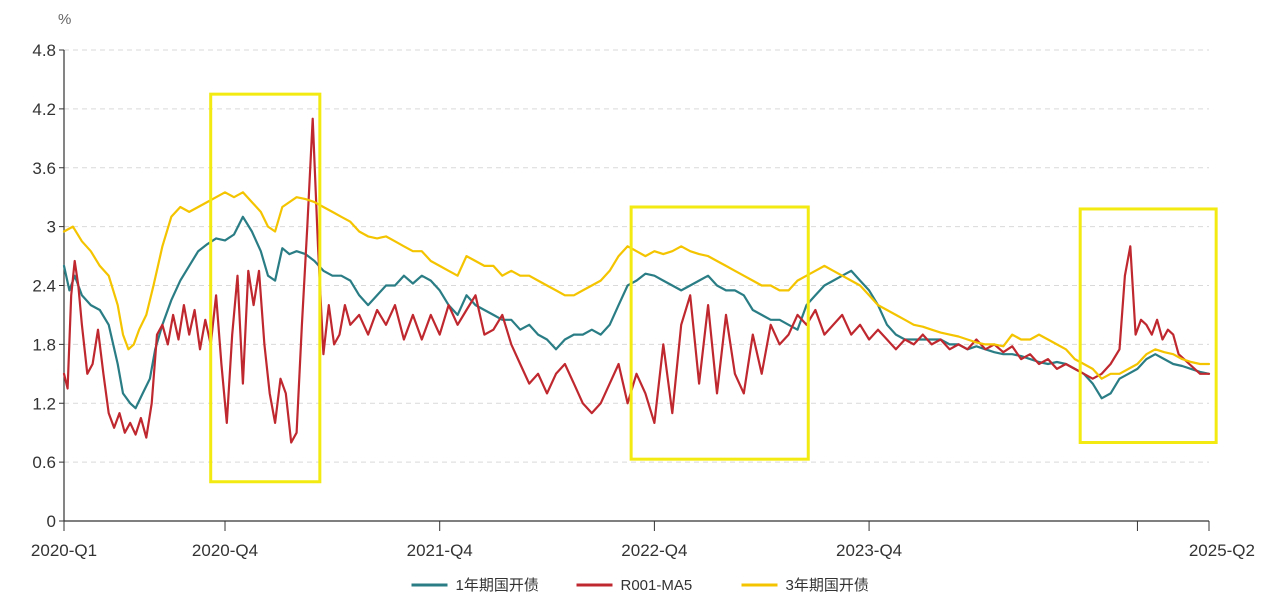 The height and width of the screenshot is (614, 1266). What do you see at coordinates (44, 168) in the screenshot?
I see `y-tick-label: 3.6` at bounding box center [44, 168].